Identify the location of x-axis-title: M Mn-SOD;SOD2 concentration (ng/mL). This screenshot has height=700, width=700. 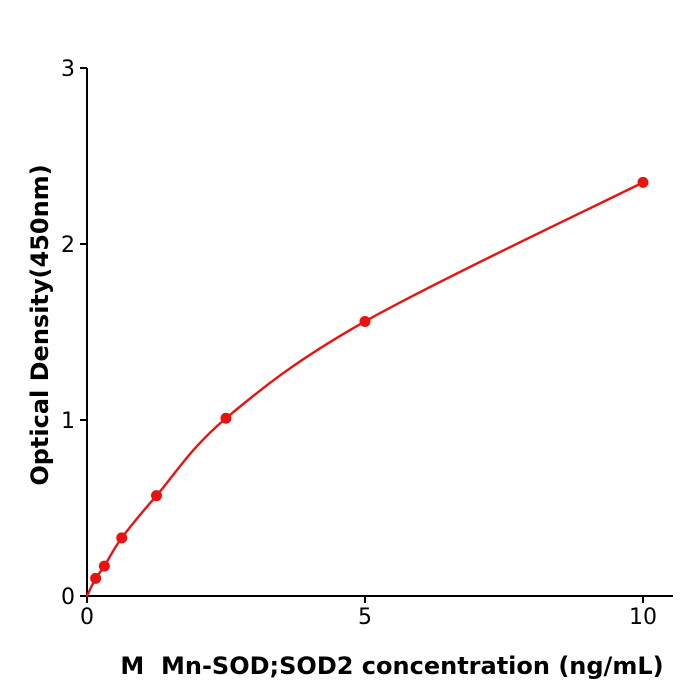
(392, 666).